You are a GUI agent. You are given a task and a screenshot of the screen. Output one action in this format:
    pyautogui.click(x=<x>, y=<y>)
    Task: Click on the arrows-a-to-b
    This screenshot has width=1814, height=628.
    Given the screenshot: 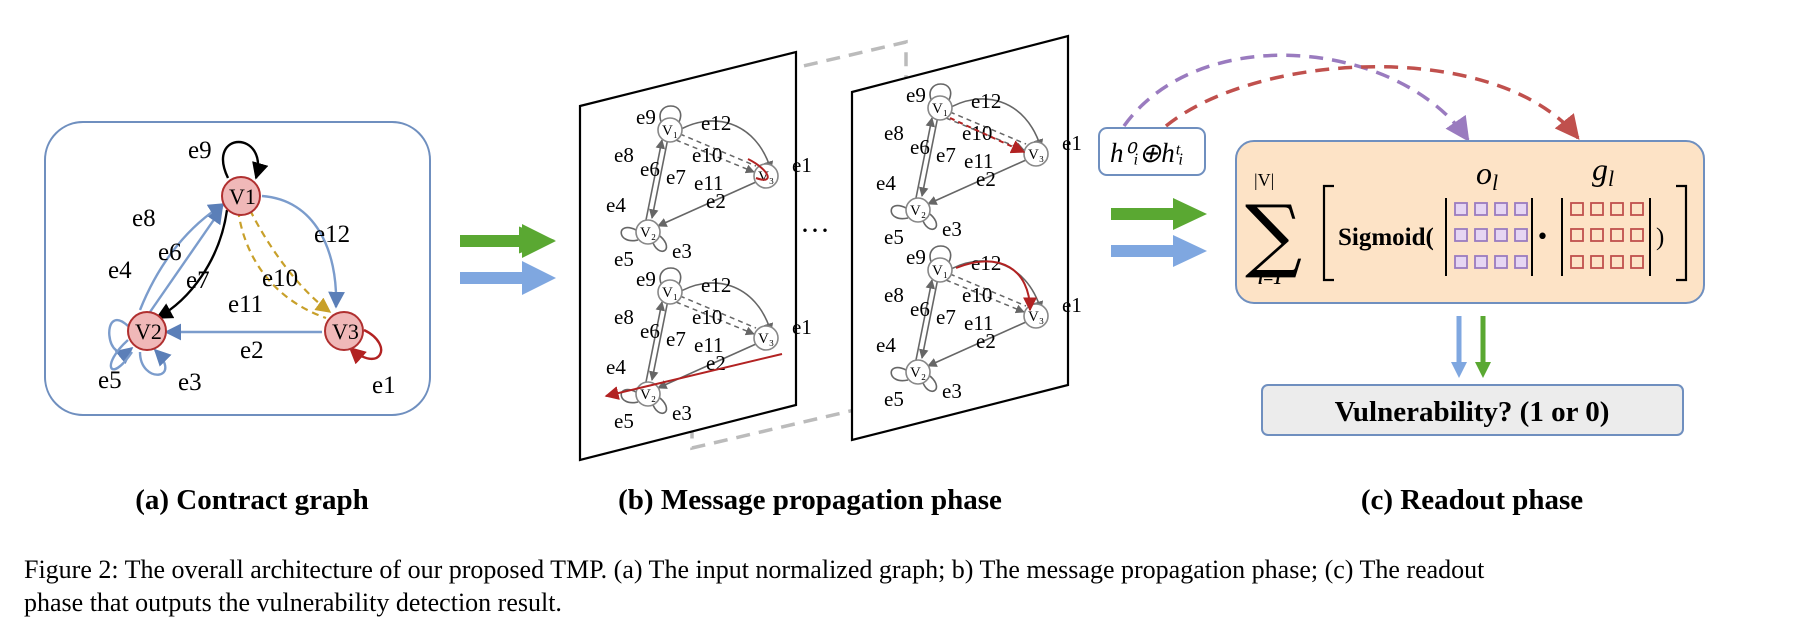 What is the action you would take?
    pyautogui.click(x=508, y=259)
    